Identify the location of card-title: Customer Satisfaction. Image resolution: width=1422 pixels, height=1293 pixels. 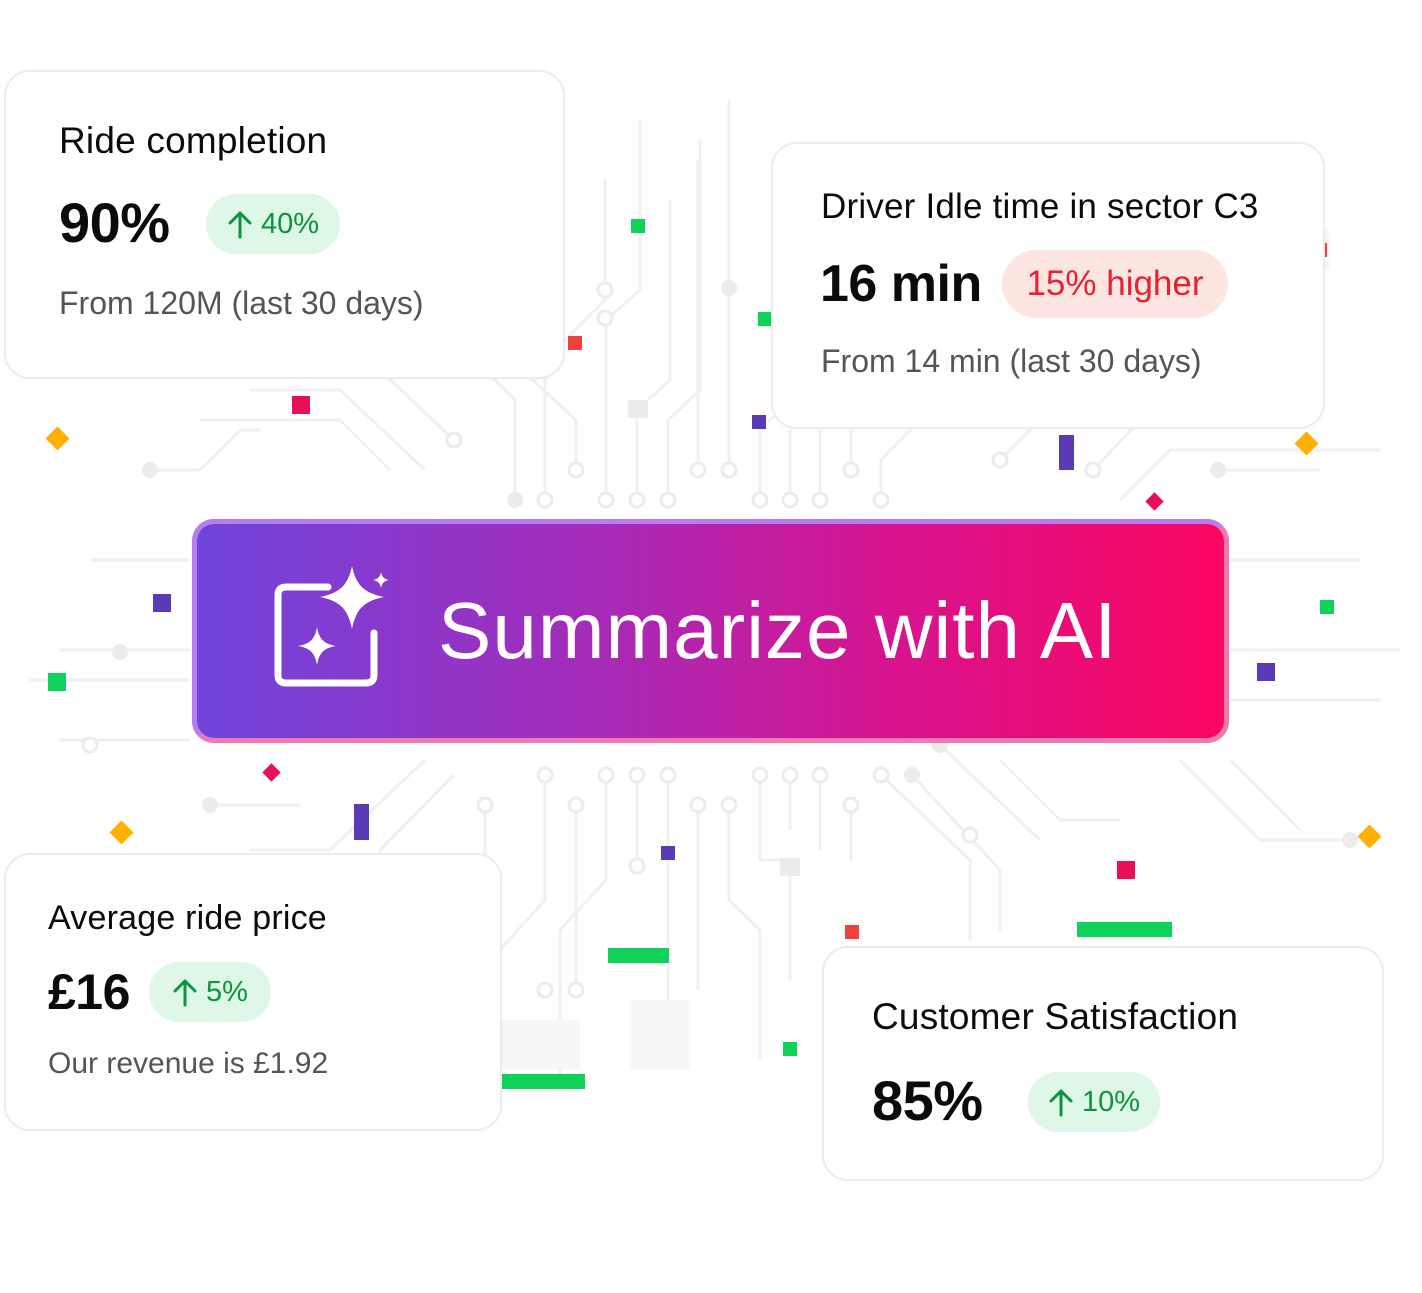
(1055, 1016).